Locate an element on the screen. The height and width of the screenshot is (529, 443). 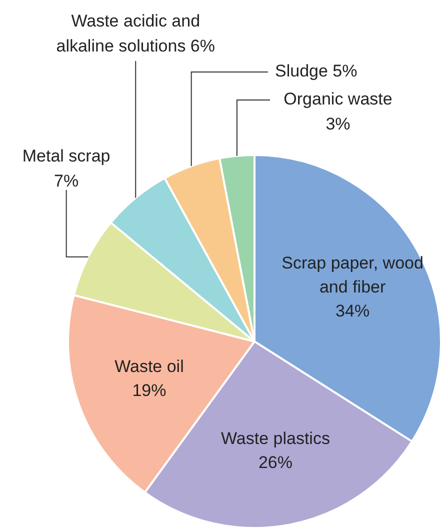
data-label: 34% is located at coordinates (353, 310).